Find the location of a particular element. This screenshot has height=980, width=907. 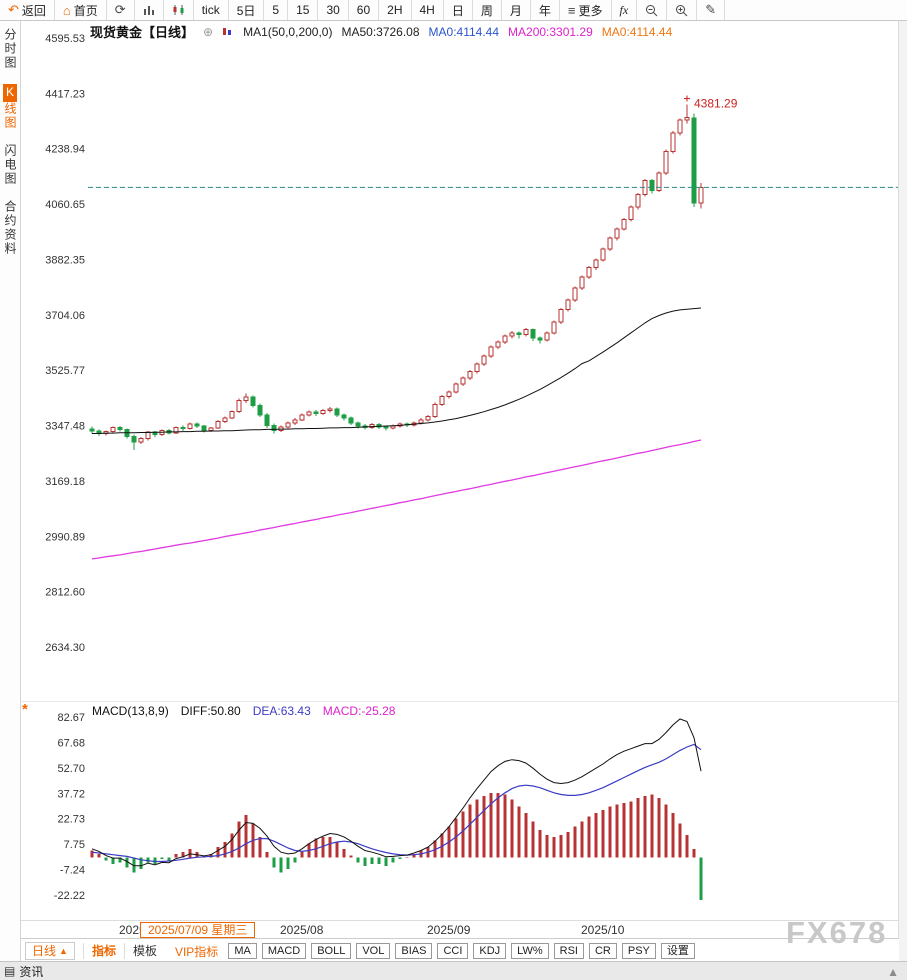

selected-date-tag: 2025/07/09 星期三 is located at coordinates (198, 930).